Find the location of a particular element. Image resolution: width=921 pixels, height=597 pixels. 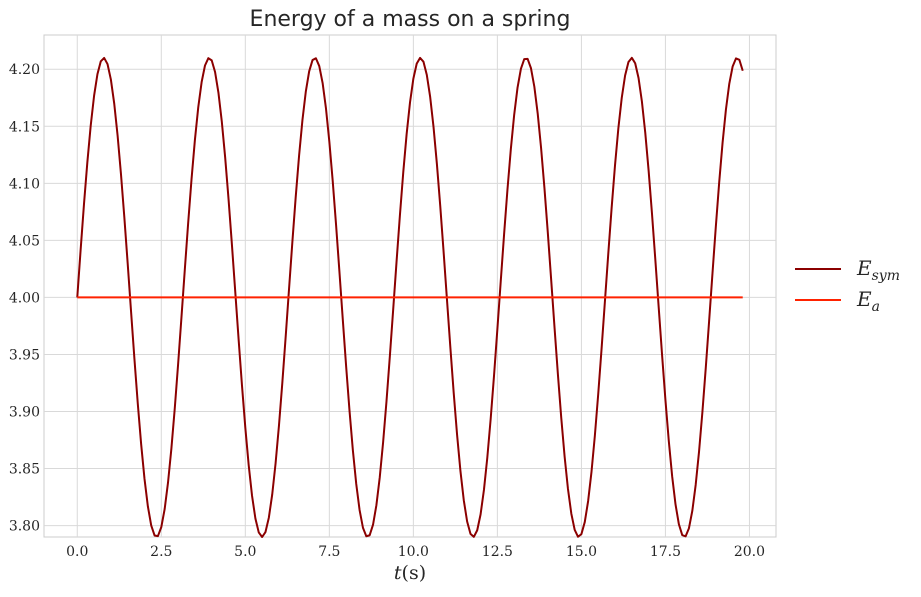

y-tick-label: 4.10 is located at coordinates (24, 184).